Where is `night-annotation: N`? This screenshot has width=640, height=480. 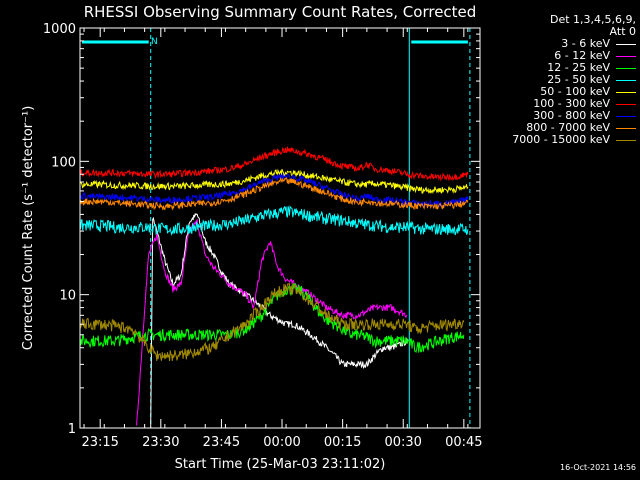
night-annotation: N is located at coordinates (154, 42).